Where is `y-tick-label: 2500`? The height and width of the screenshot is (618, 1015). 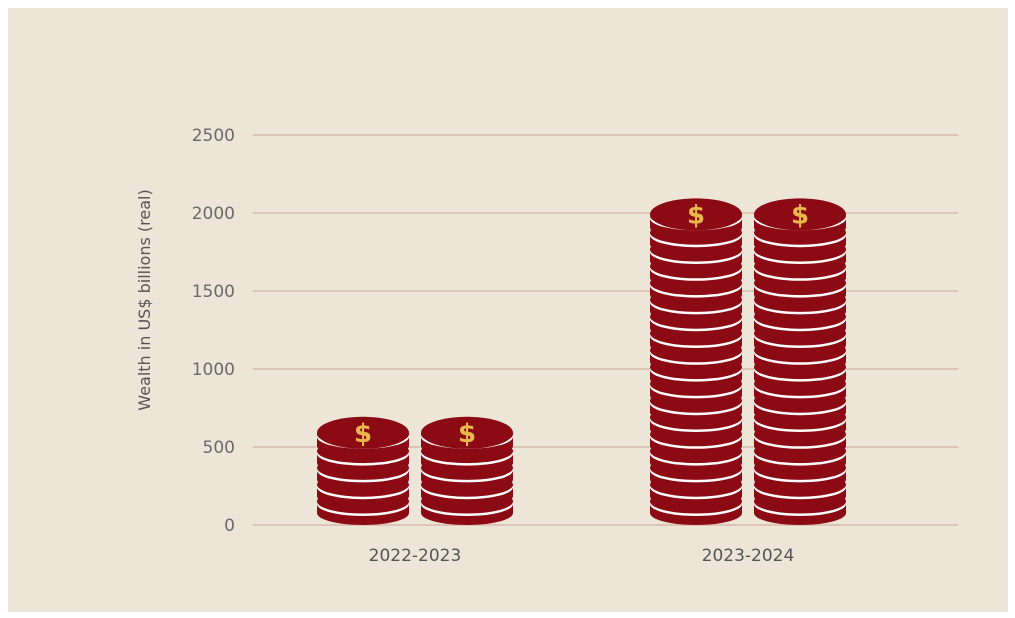 y-tick-label: 2500 is located at coordinates (213, 136).